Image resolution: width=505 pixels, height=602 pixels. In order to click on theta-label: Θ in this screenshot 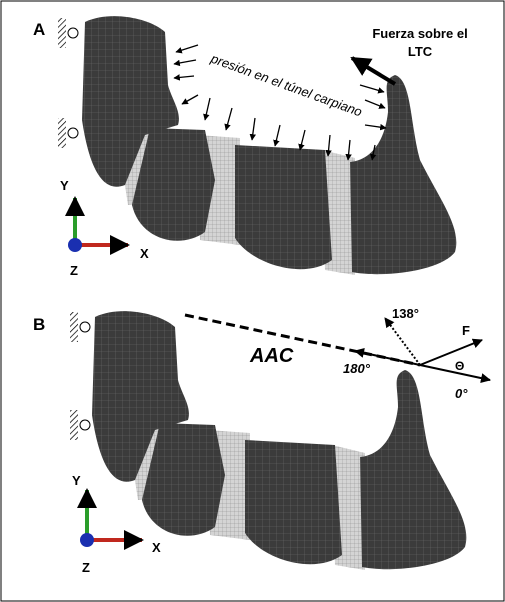, I will do `click(459, 366)`.